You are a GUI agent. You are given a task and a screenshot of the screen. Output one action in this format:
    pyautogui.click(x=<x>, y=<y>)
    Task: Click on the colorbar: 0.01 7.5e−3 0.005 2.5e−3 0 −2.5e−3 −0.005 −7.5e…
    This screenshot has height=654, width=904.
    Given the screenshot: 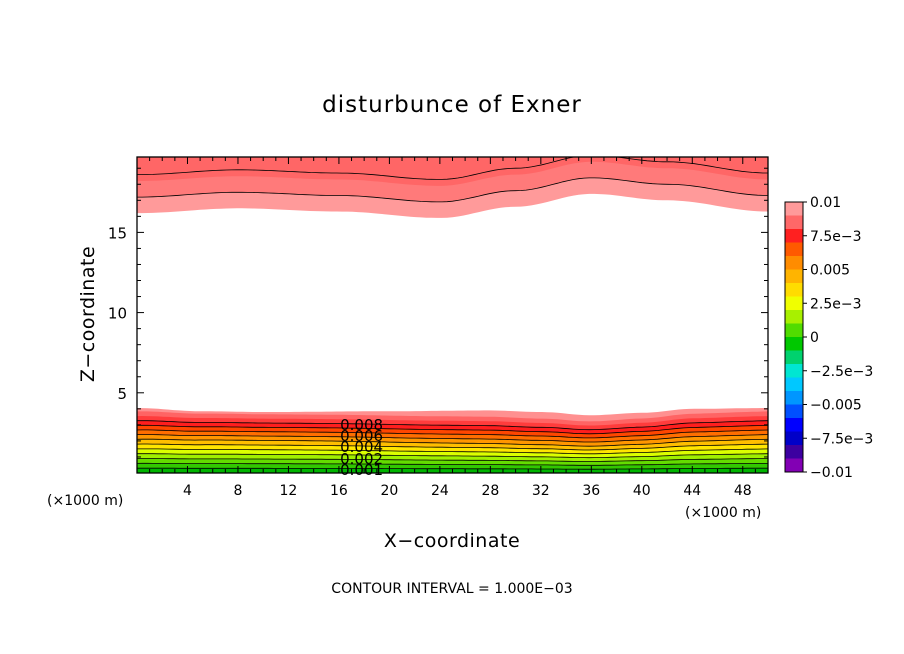 What is the action you would take?
    pyautogui.click(x=828, y=338)
    